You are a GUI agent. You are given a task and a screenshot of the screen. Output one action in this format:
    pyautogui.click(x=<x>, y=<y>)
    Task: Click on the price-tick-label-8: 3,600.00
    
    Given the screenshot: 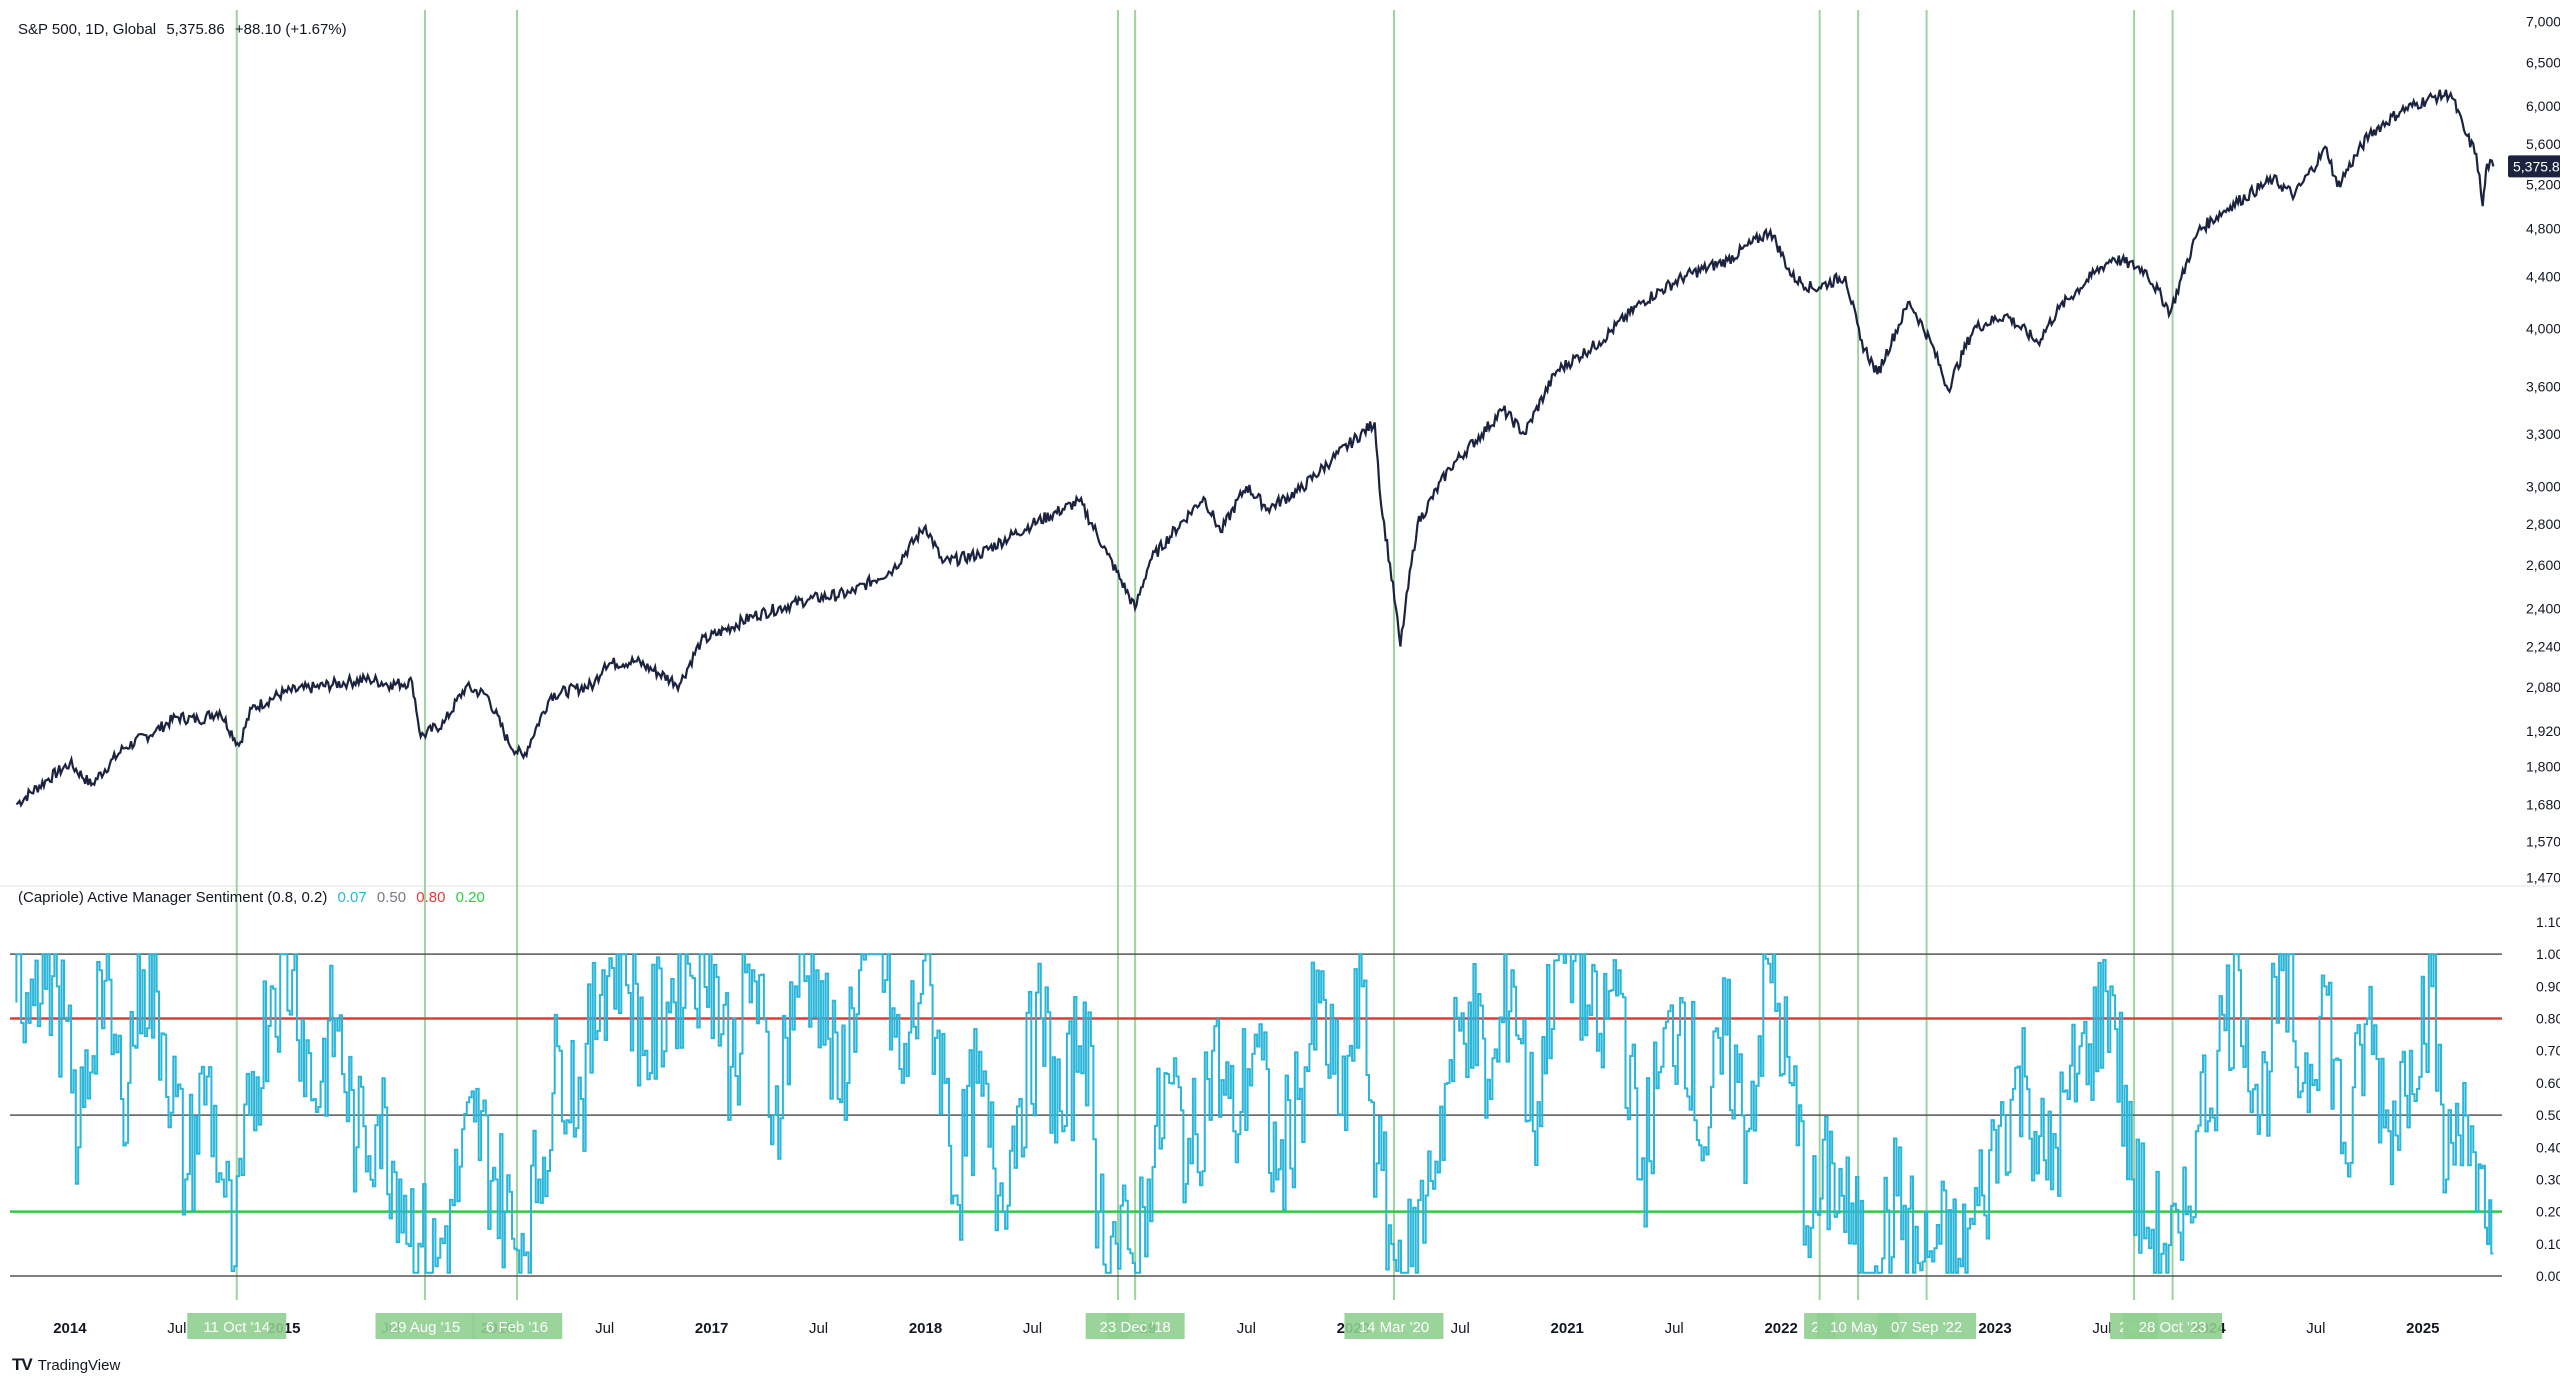 What is the action you would take?
    pyautogui.click(x=2543, y=386)
    